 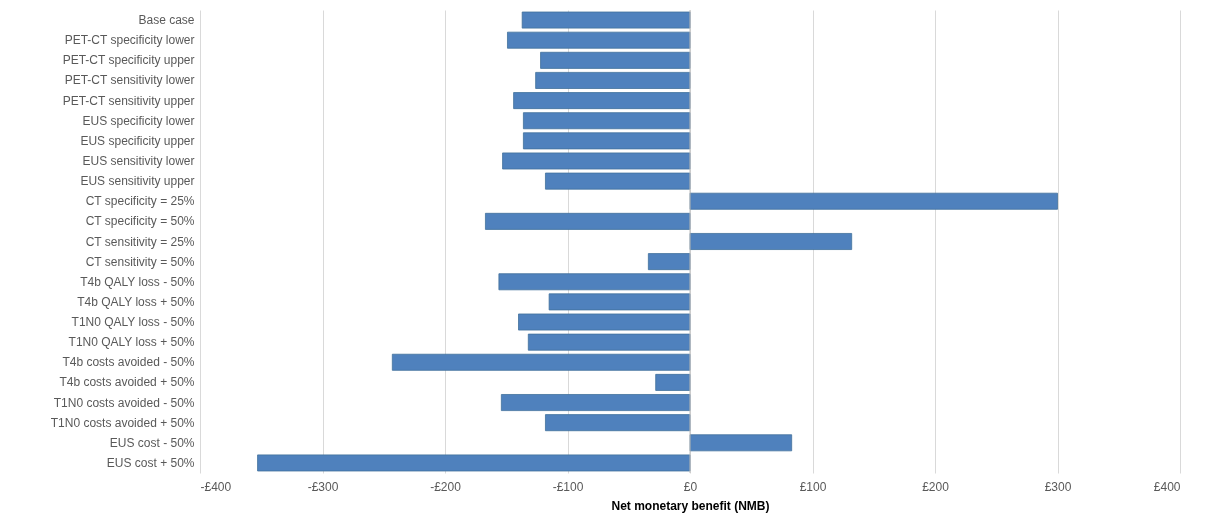 What do you see at coordinates (568, 486) in the screenshot?
I see `x-tick-label: -£100` at bounding box center [568, 486].